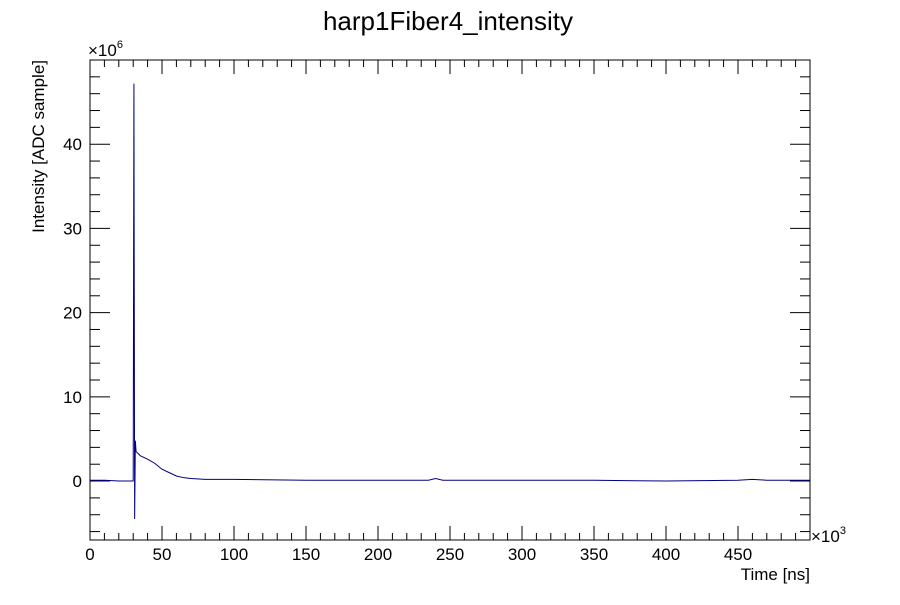 The height and width of the screenshot is (605, 900). What do you see at coordinates (775, 574) in the screenshot?
I see `x-axis-label: Time [ns]` at bounding box center [775, 574].